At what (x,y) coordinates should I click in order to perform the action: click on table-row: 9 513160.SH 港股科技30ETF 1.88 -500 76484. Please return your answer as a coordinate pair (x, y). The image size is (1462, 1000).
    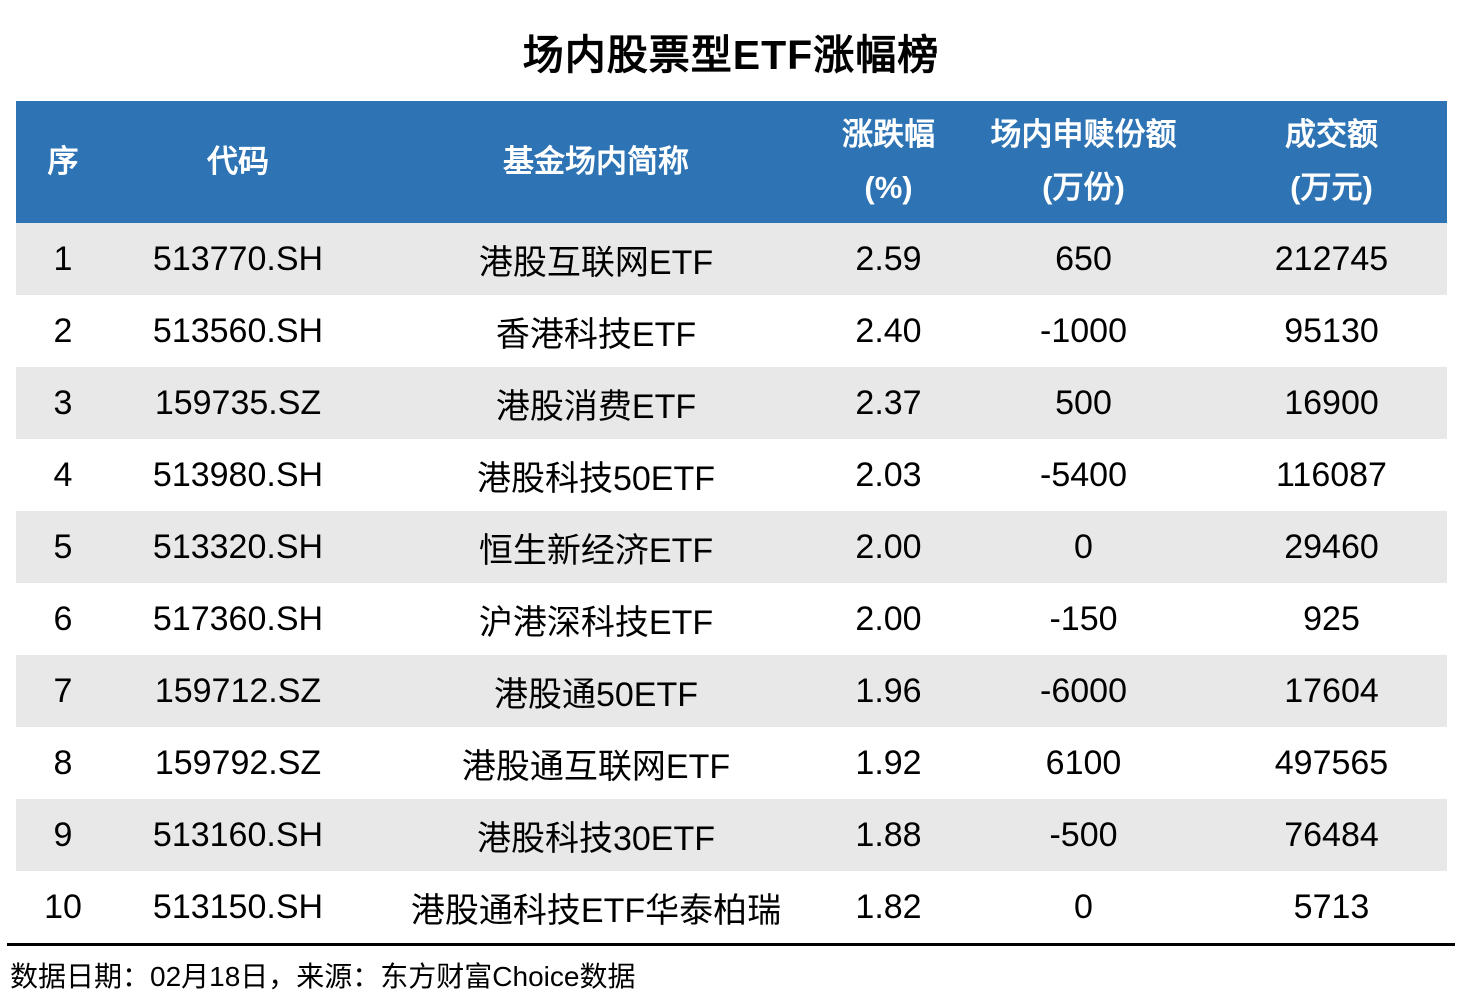
    Looking at the image, I should click on (731, 835).